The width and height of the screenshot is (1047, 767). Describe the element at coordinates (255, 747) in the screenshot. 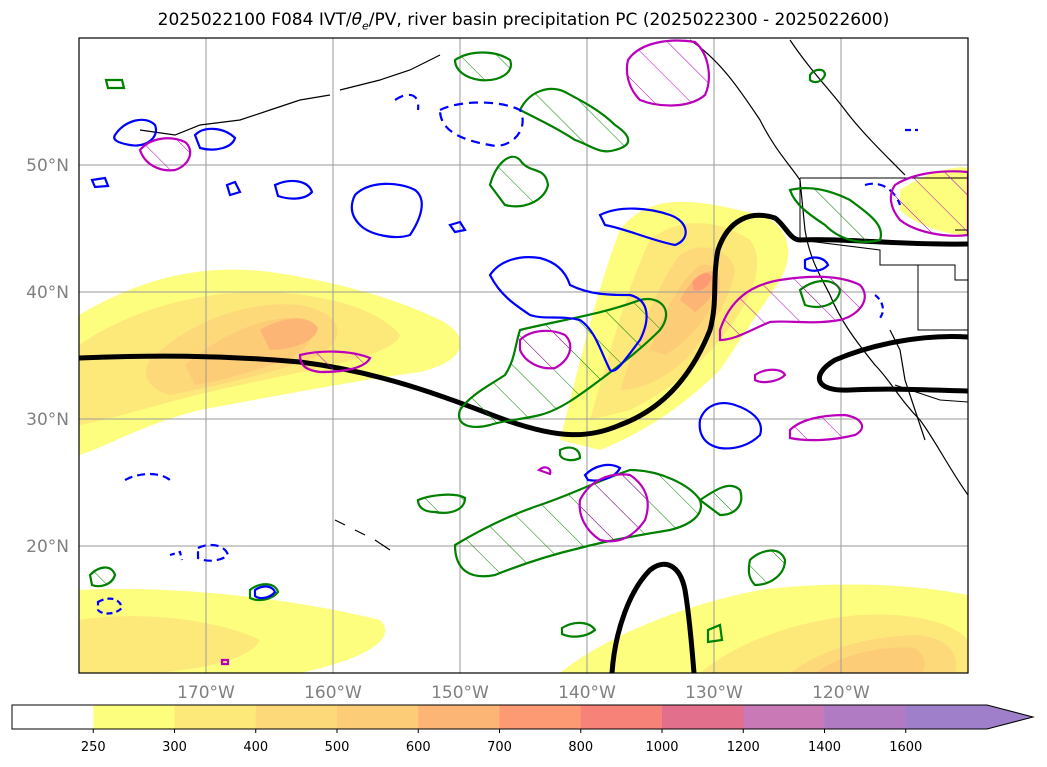

I see `colorbar-tick-label: 400` at that location.